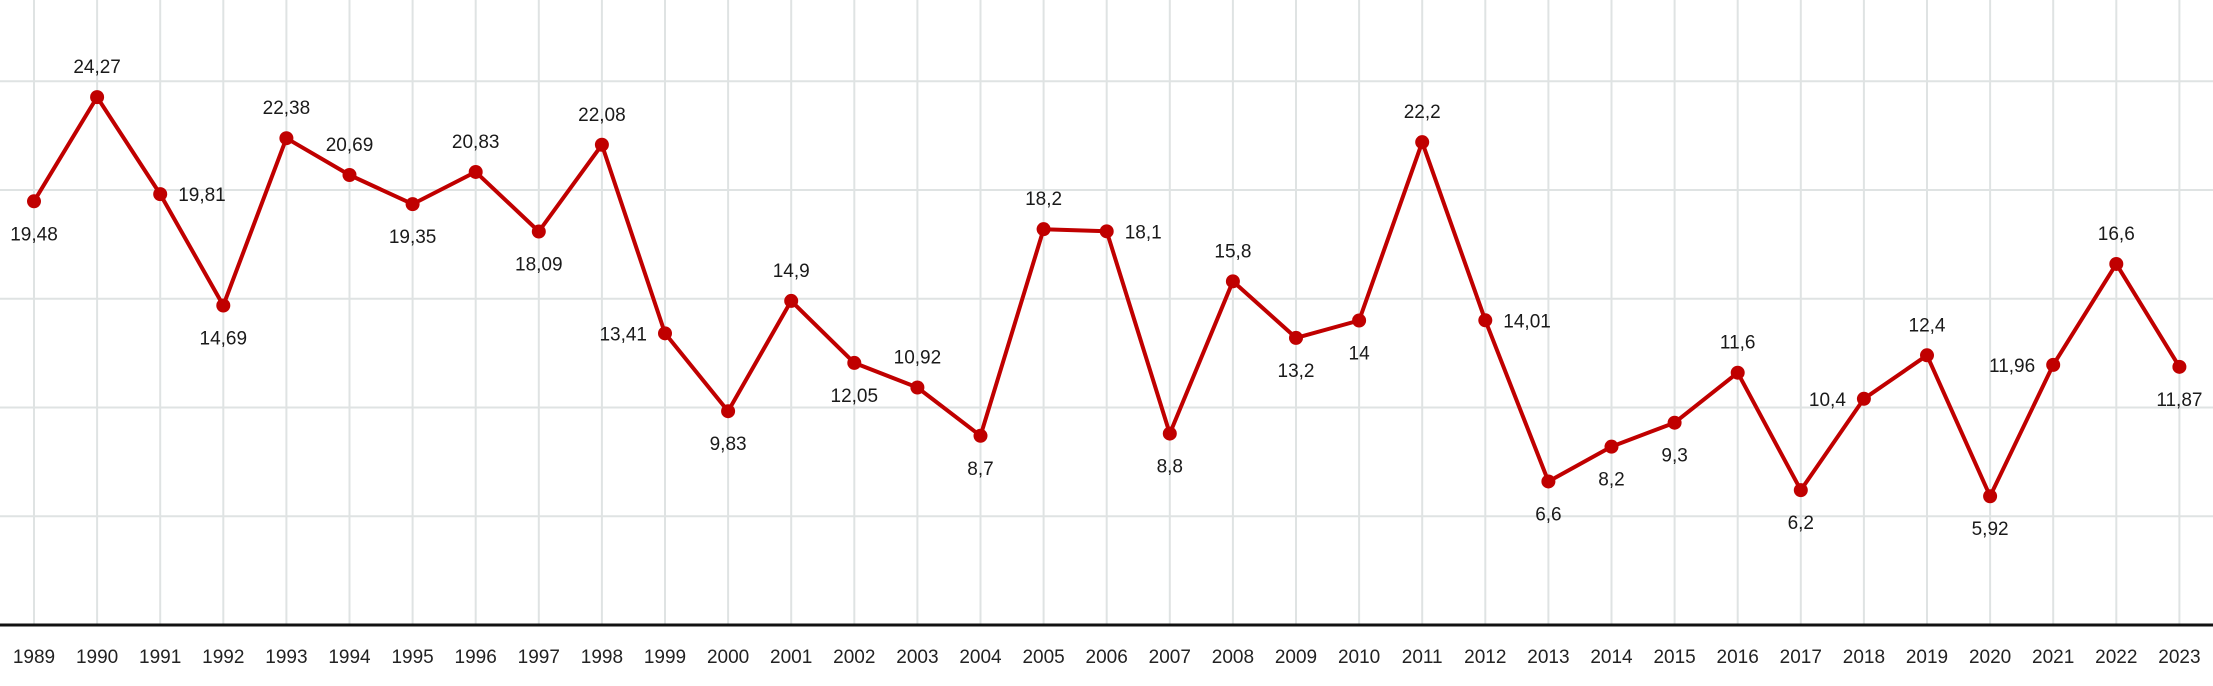 Image resolution: width=2213 pixels, height=686 pixels. What do you see at coordinates (602, 657) in the screenshot?
I see `x-tick-label: 1998` at bounding box center [602, 657].